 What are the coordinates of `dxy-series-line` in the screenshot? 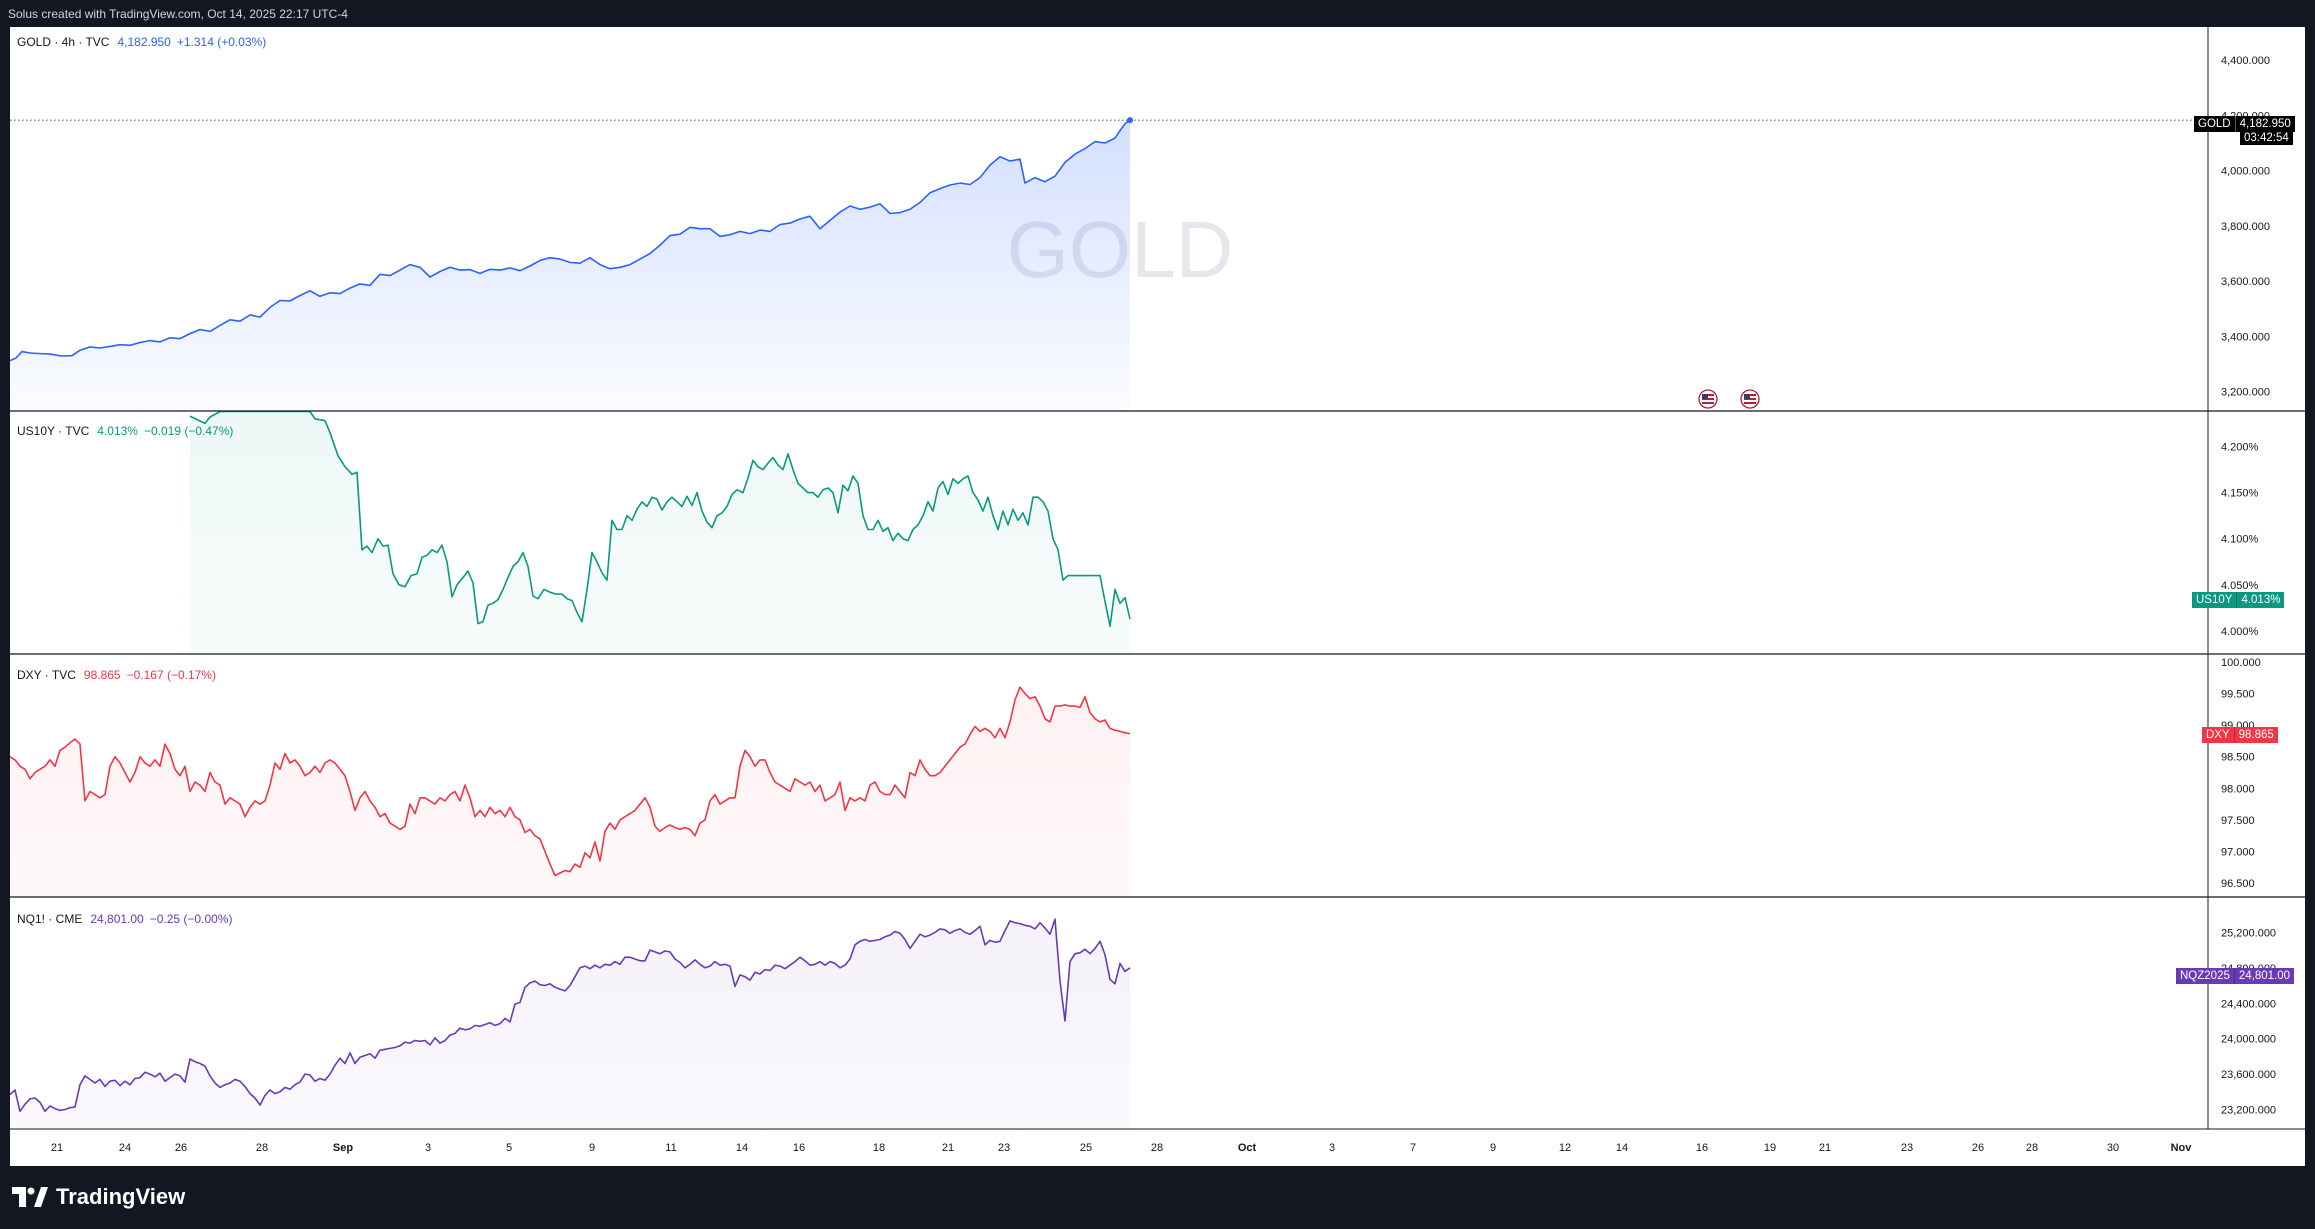 It's located at (570, 781).